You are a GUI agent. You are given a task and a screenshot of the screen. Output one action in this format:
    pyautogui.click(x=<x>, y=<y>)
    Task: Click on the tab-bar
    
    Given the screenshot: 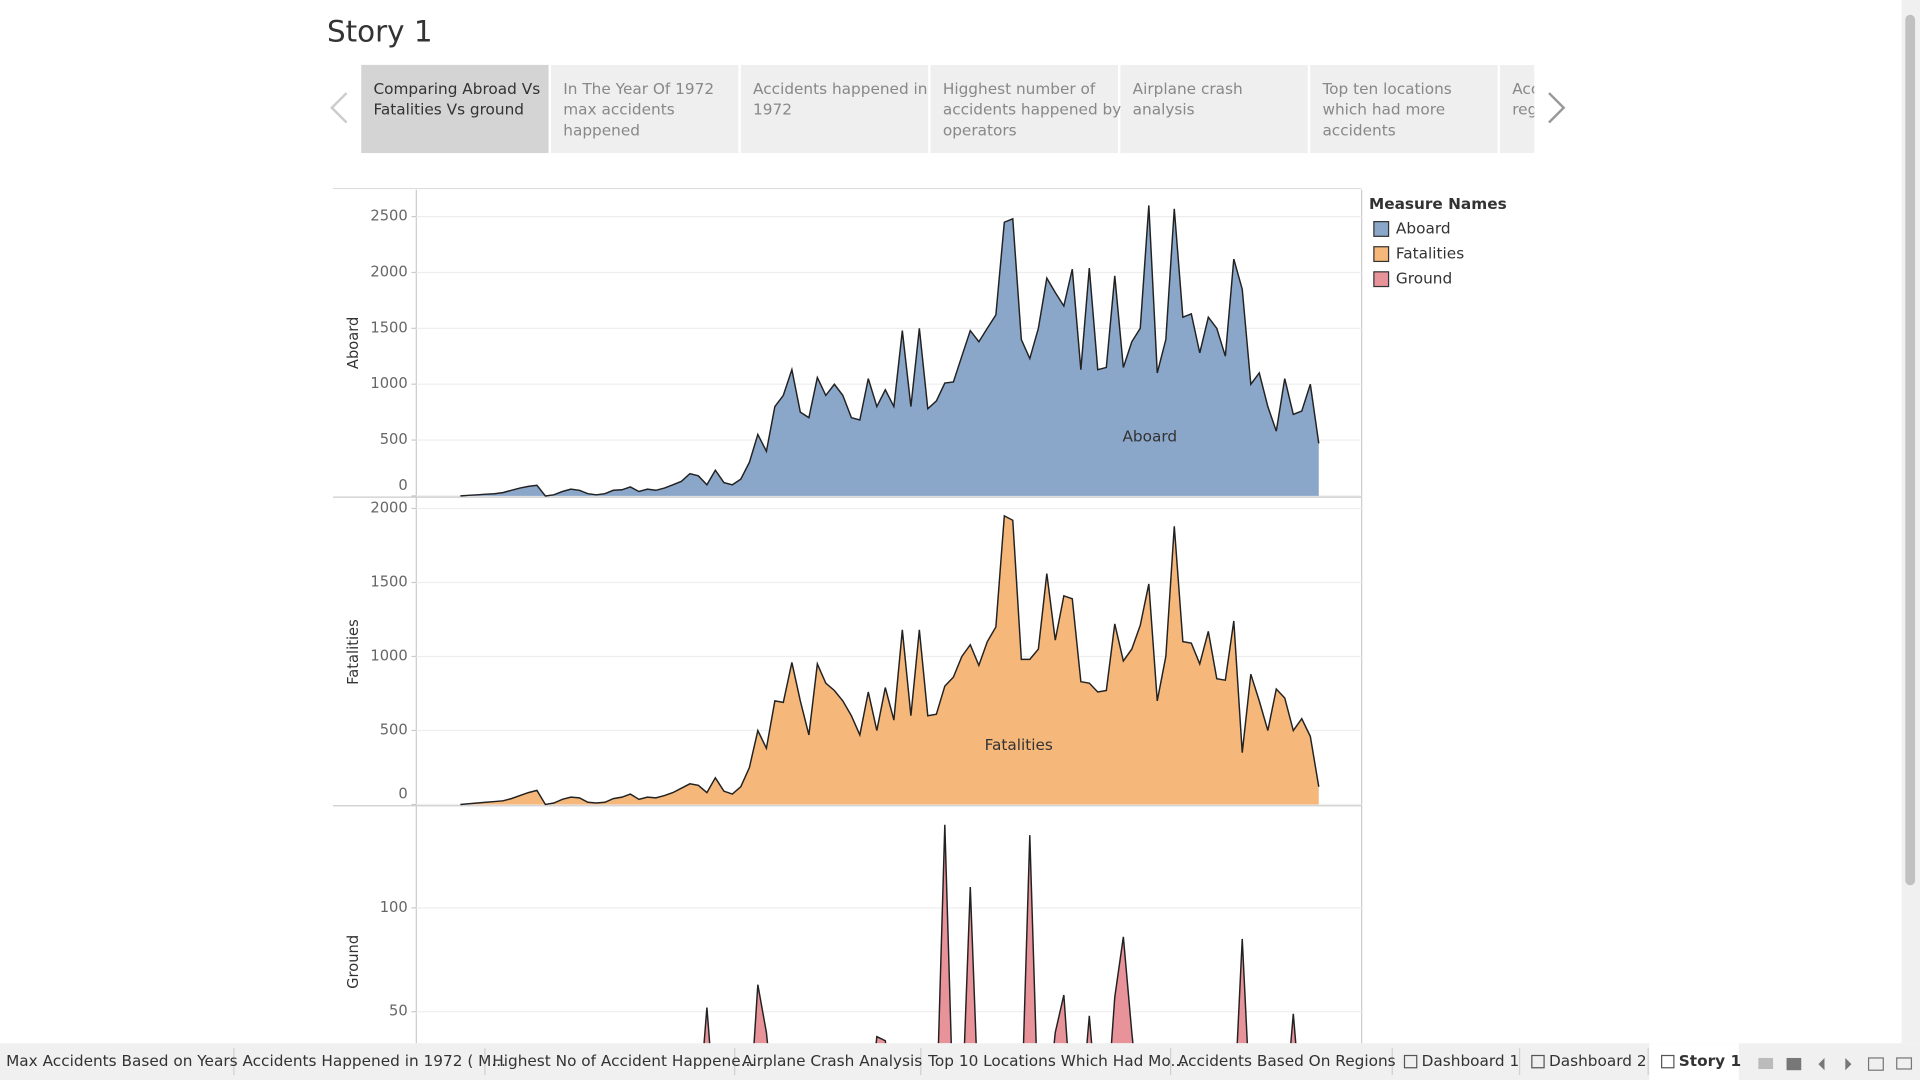 What is the action you would take?
    pyautogui.click(x=960, y=1061)
    